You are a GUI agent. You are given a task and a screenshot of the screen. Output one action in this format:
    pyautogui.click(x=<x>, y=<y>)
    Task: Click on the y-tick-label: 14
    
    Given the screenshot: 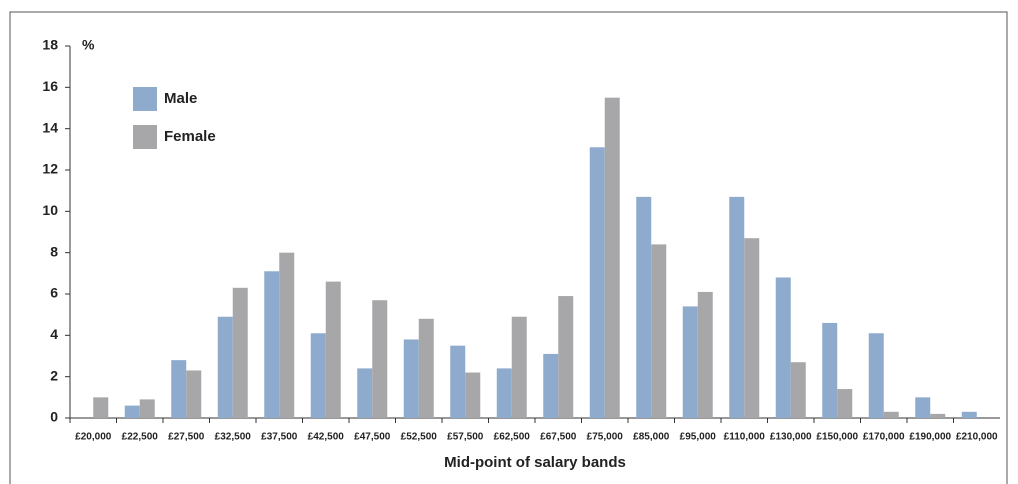 What is the action you would take?
    pyautogui.click(x=50, y=127)
    